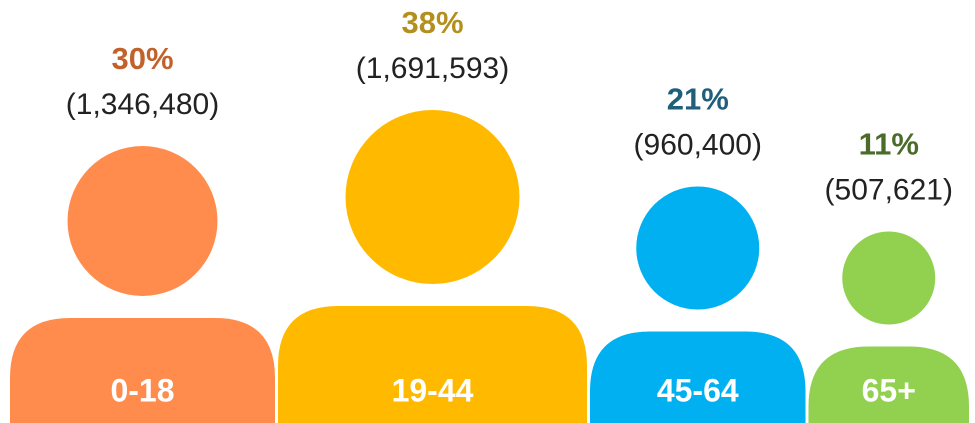 The height and width of the screenshot is (423, 975). I want to click on category-label: 19-44, so click(433, 390).